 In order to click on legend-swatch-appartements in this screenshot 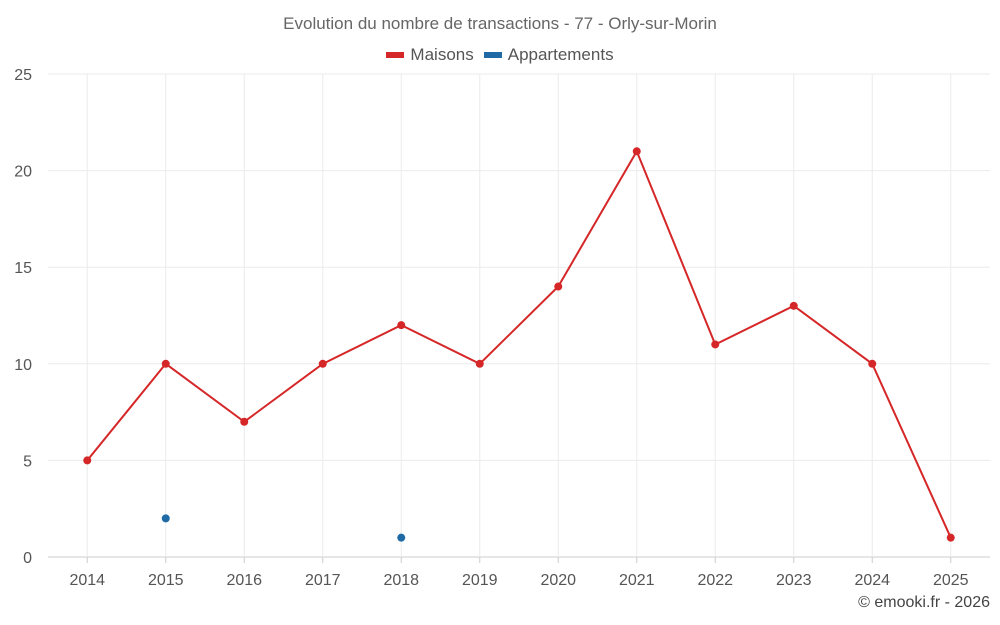, I will do `click(492, 55)`.